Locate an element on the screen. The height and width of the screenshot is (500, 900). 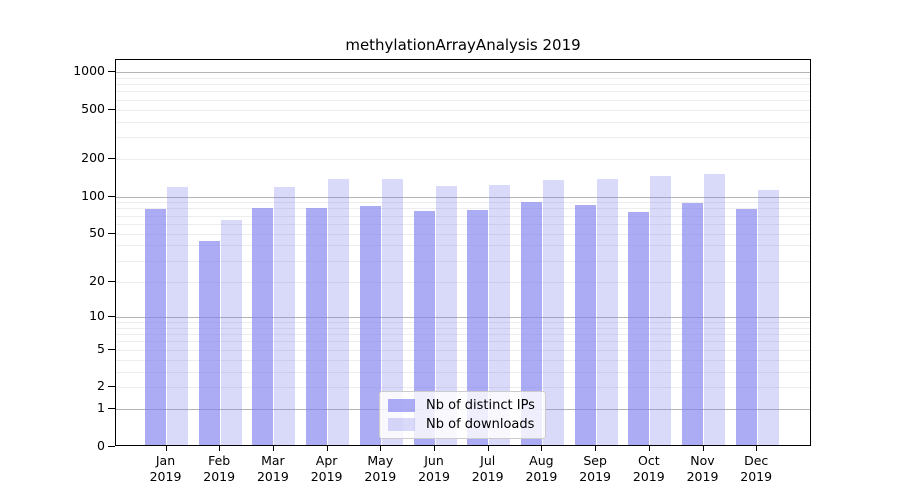
x-tick-label-aug: Aug 2019 is located at coordinates (541, 468).